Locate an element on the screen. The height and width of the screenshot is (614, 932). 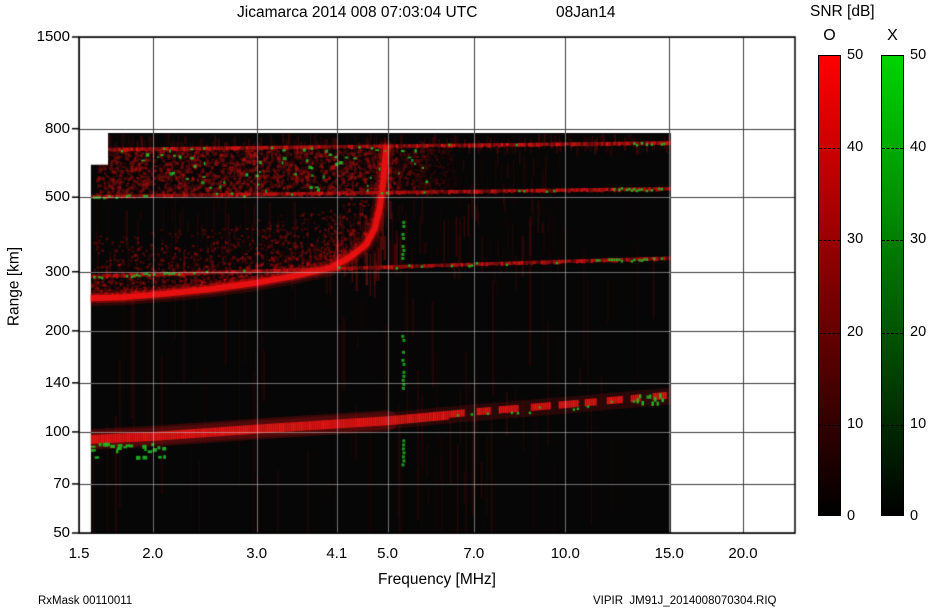
colorbar-x-gradient is located at coordinates (892, 285).